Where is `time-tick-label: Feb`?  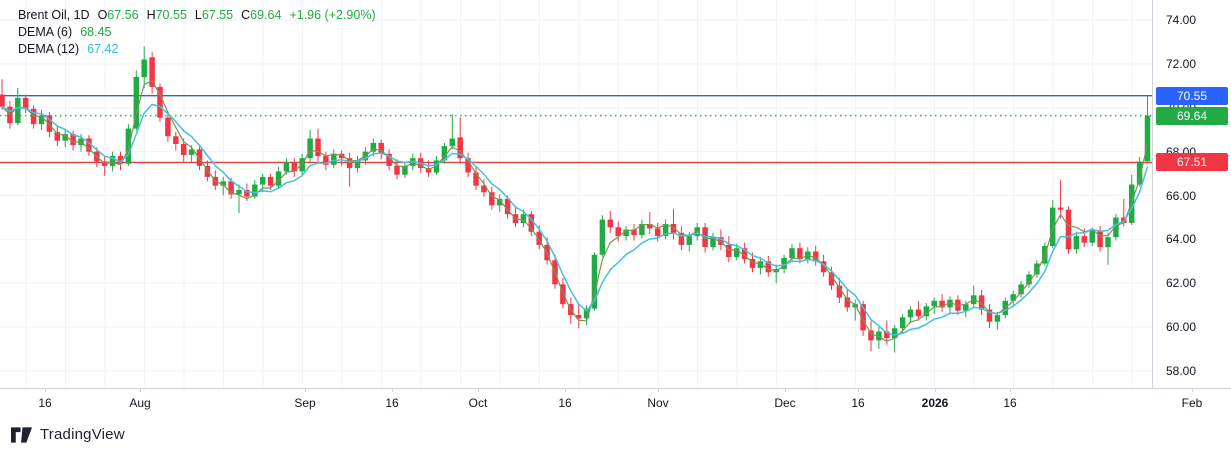
time-tick-label: Feb is located at coordinates (1192, 403).